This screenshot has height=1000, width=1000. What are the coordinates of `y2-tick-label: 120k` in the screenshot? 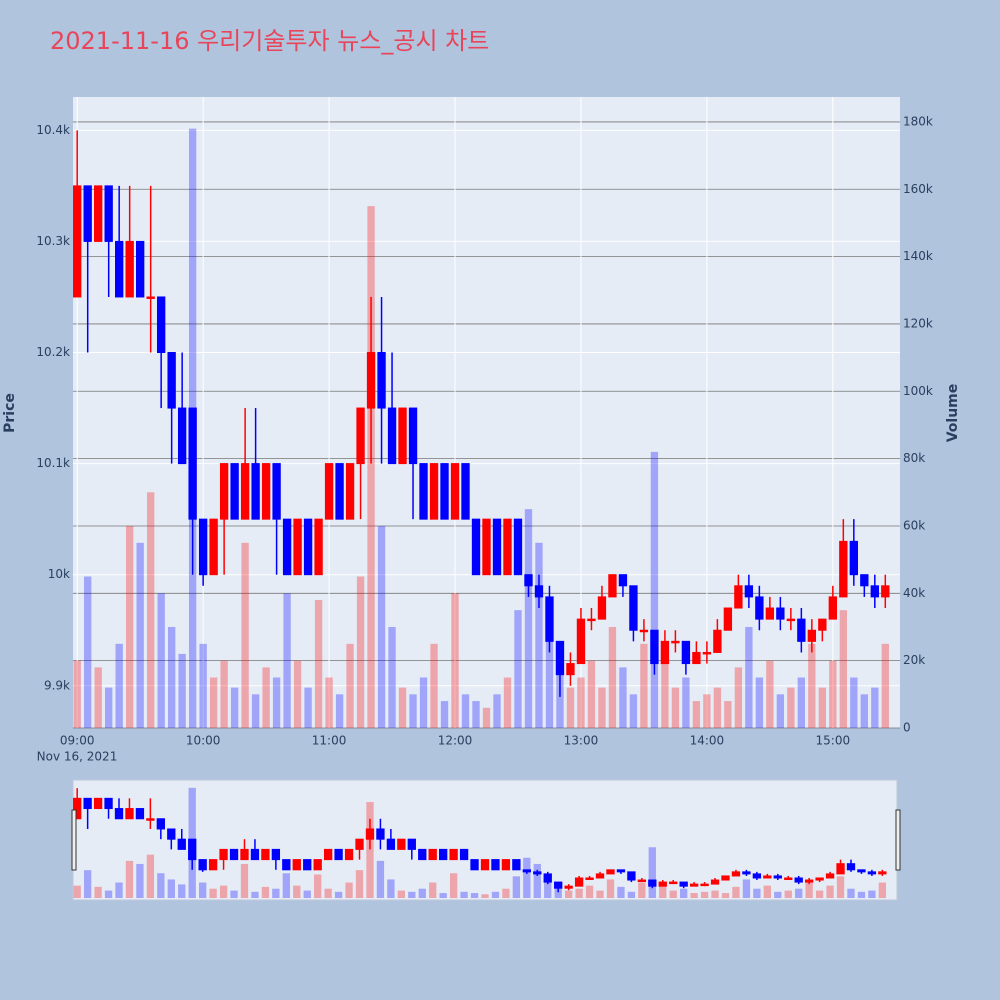 It's located at (918, 323).